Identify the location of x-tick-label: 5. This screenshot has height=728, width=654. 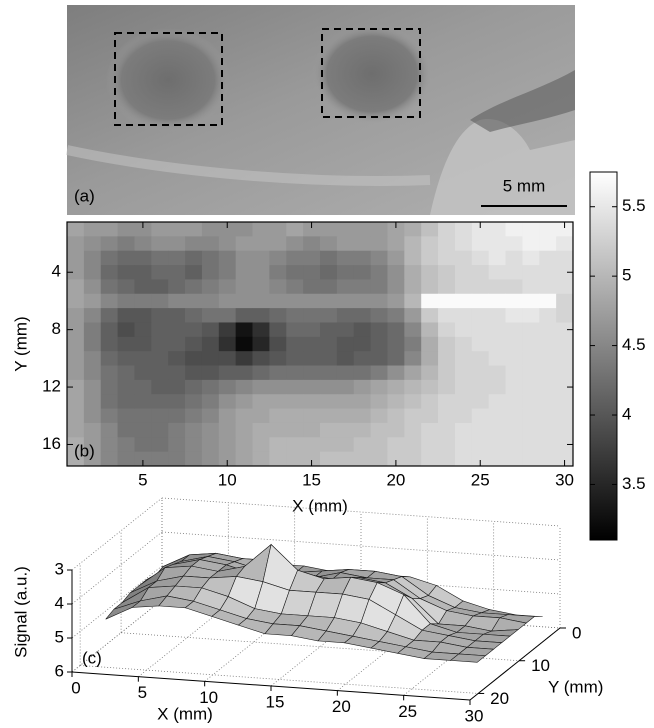
(142, 479).